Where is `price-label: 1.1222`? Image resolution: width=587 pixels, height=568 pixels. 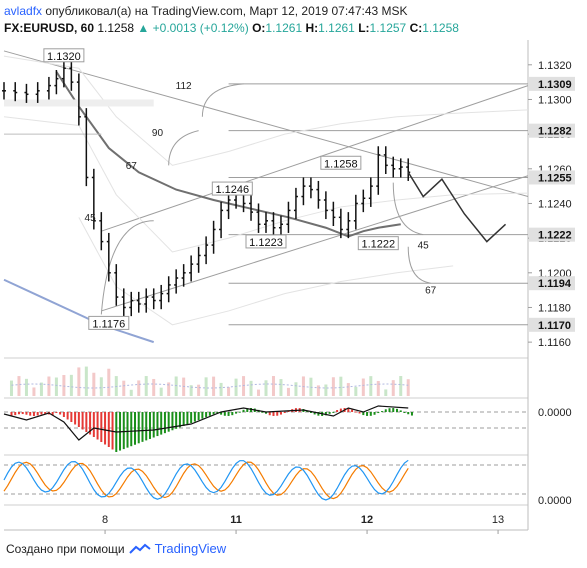 price-label: 1.1222 is located at coordinates (555, 236).